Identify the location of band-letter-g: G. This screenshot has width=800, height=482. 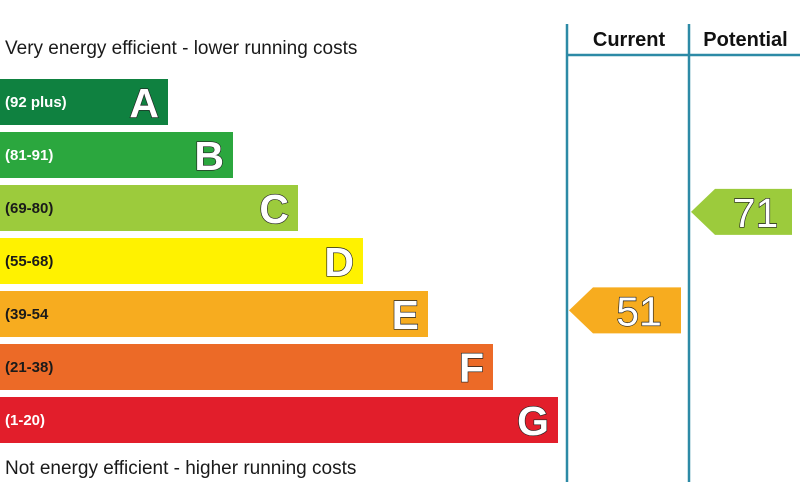
(533, 421).